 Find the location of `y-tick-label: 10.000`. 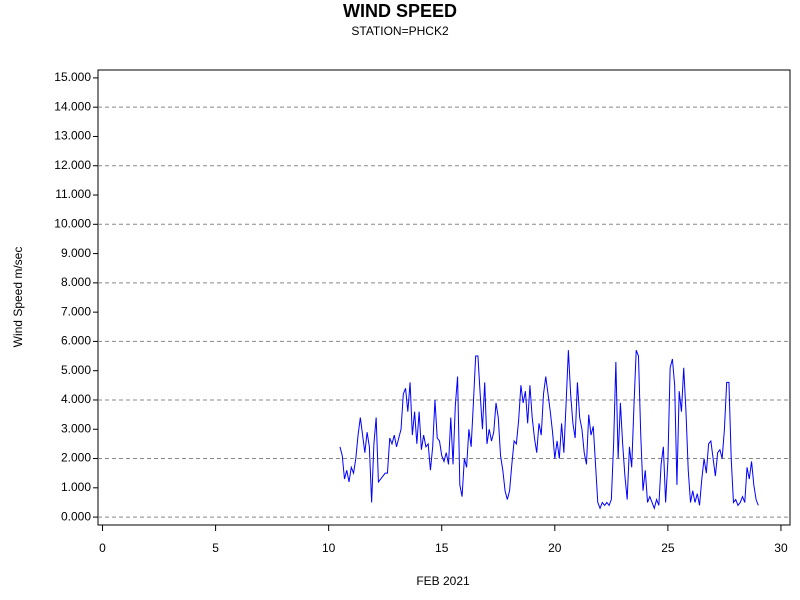

y-tick-label: 10.000 is located at coordinates (72, 223).